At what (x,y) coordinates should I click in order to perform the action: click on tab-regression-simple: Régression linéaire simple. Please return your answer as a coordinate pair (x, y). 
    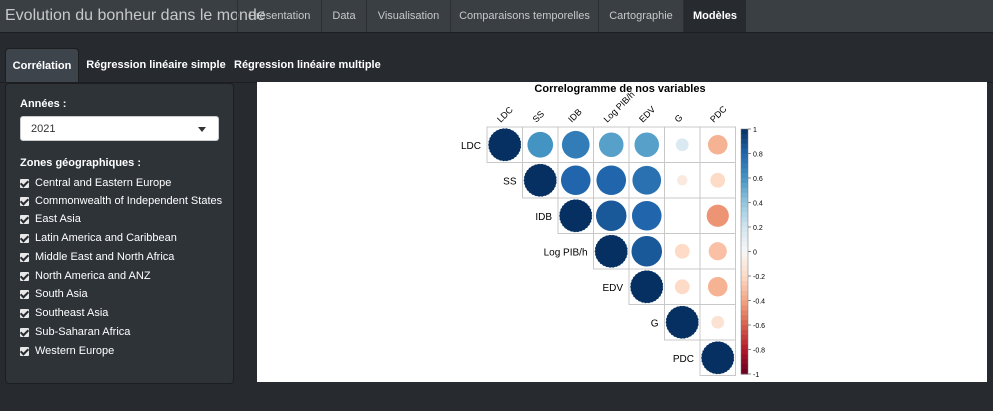
    Looking at the image, I should click on (156, 65).